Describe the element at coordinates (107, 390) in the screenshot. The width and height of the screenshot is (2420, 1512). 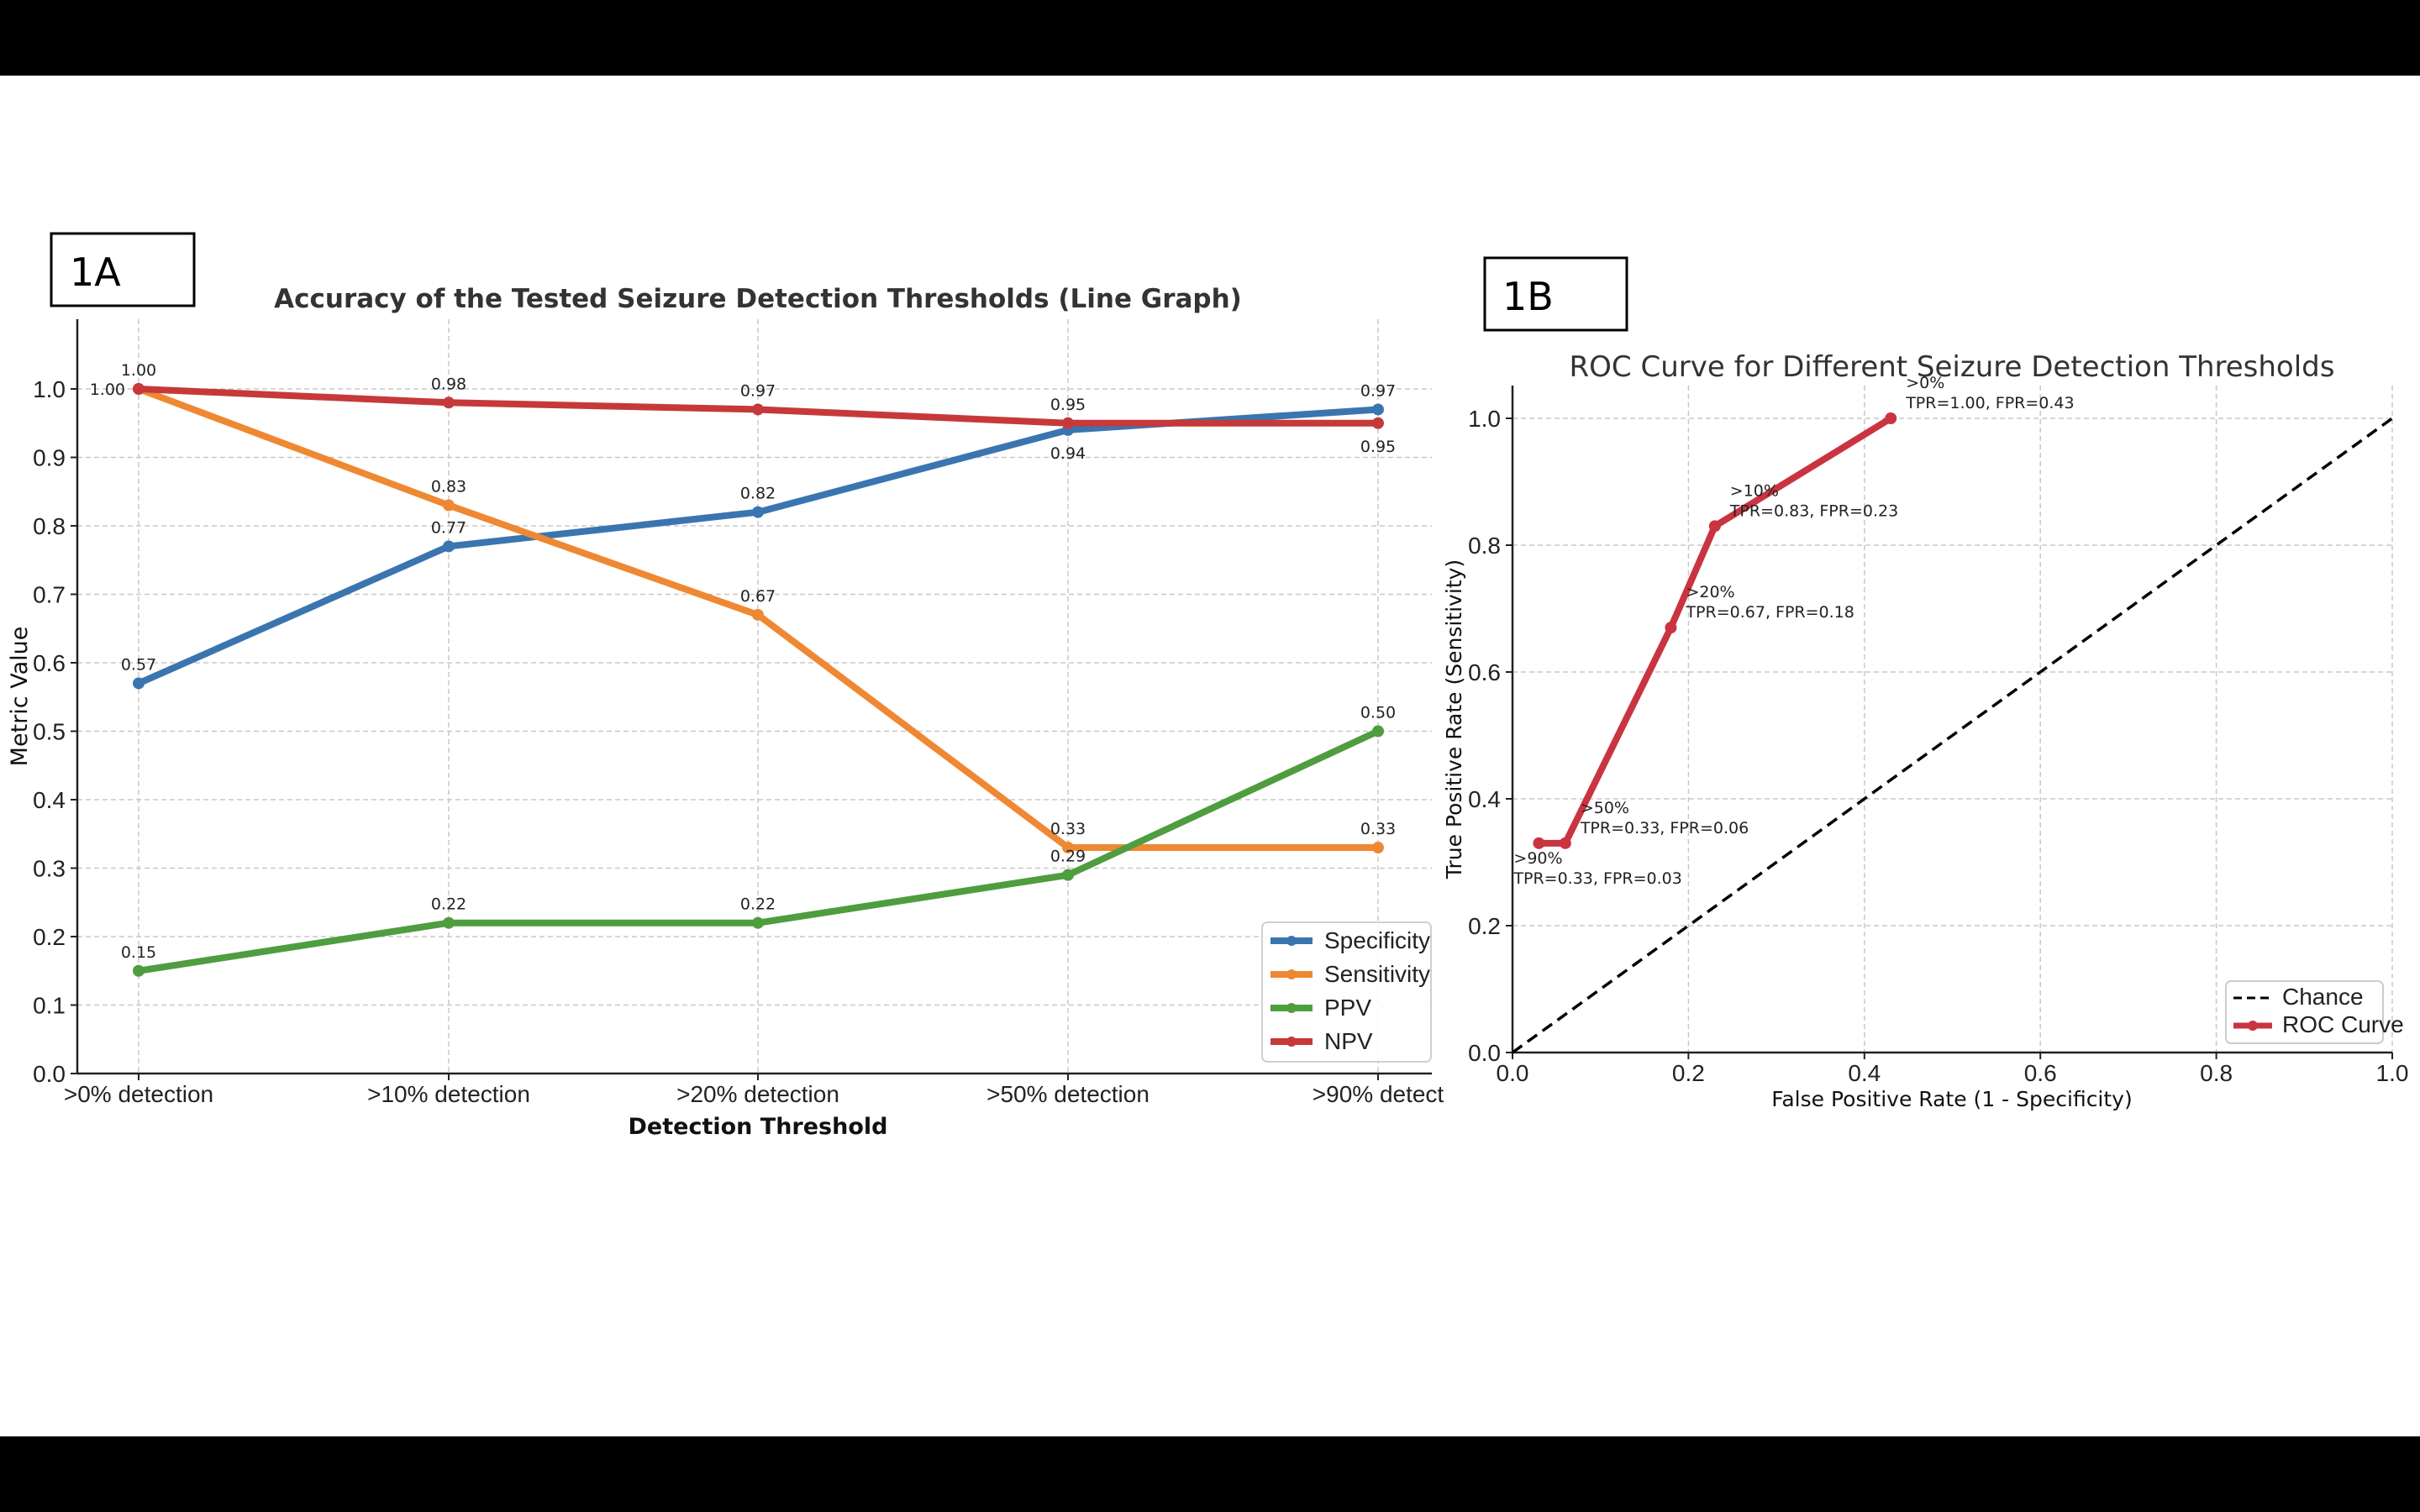
I see `data-label-sensitivity: 1.00` at that location.